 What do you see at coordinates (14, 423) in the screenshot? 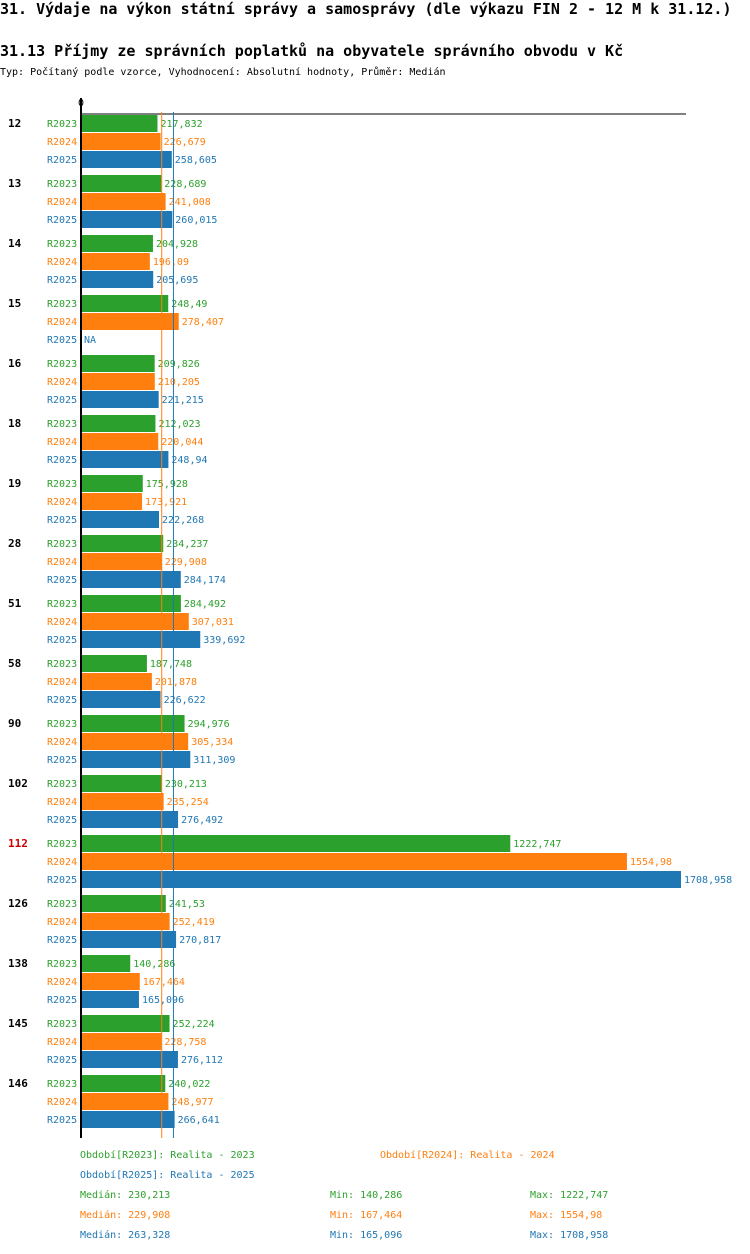
I see `category-label: 18` at bounding box center [14, 423].